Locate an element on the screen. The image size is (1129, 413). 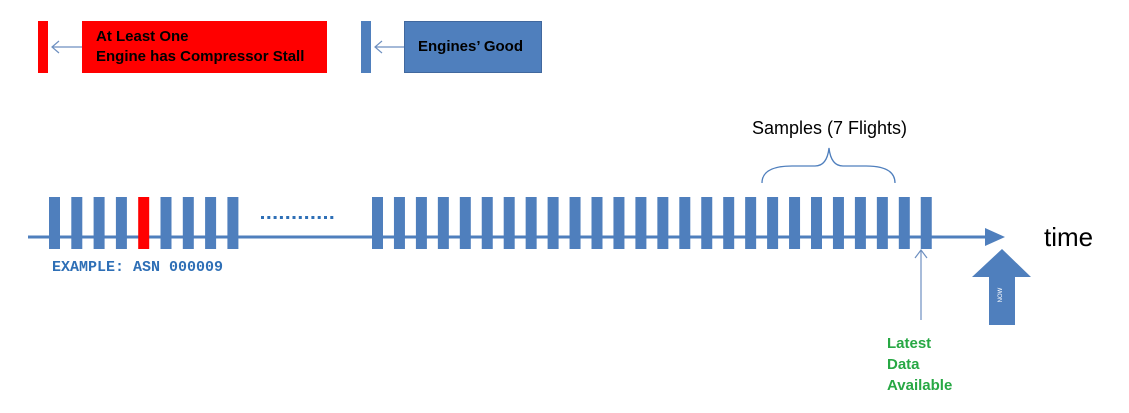
latest-data-line3: Available is located at coordinates (920, 385).